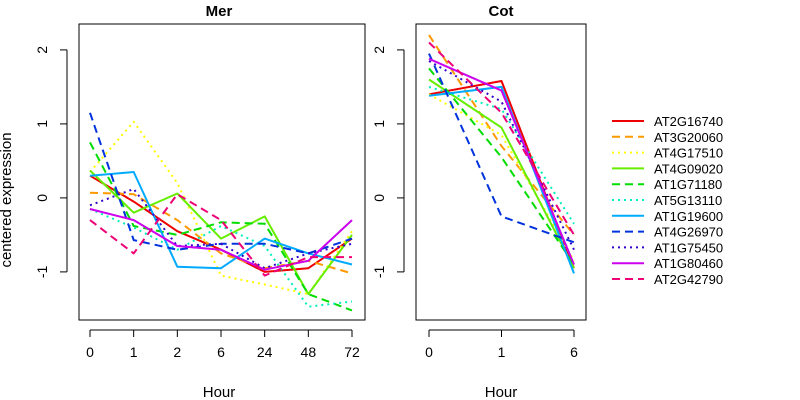  I want to click on series-line-at5g13110, so click(501, 155).